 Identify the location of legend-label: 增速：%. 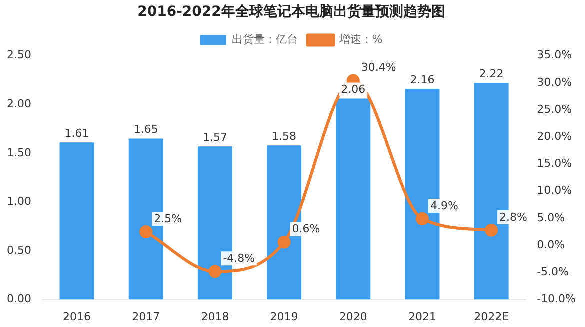
(360, 39).